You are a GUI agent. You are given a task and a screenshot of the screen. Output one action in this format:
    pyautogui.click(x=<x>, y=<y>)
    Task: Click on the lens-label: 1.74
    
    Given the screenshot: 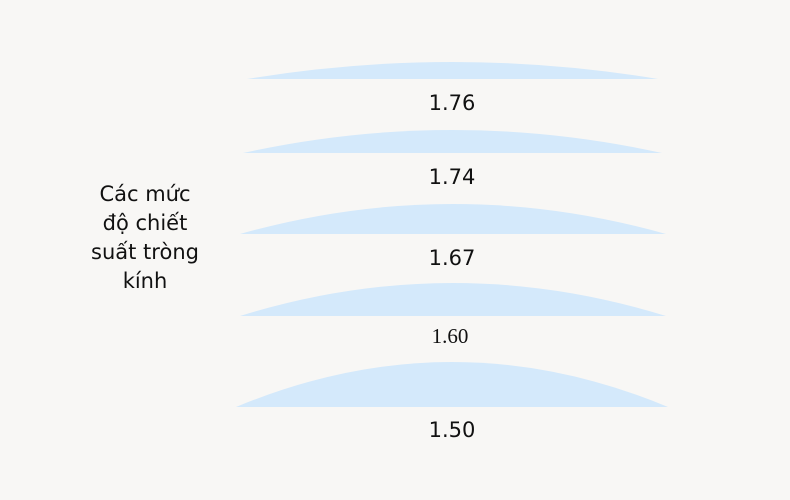 What is the action you would take?
    pyautogui.click(x=452, y=177)
    